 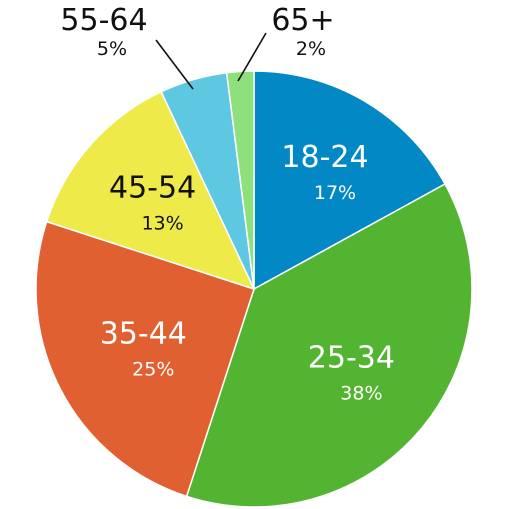 I want to click on slice-label-25-34: 25-34, so click(x=351, y=358).